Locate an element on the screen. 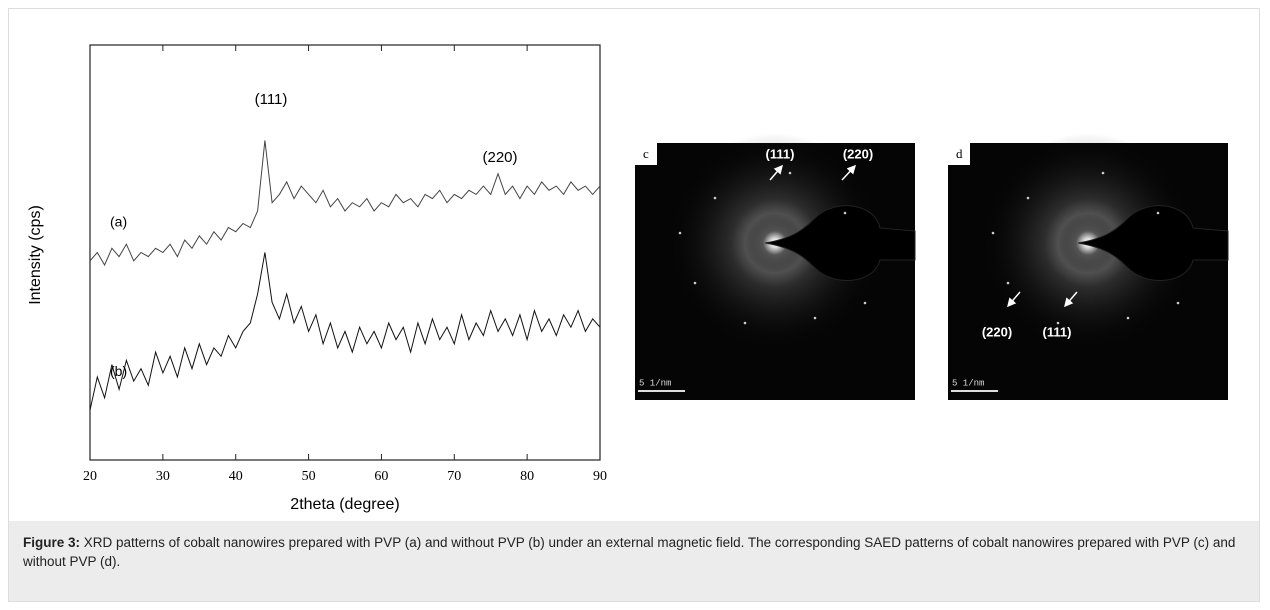 The height and width of the screenshot is (610, 1270). y-axis-label: Intensity (cps) is located at coordinates (35, 255).